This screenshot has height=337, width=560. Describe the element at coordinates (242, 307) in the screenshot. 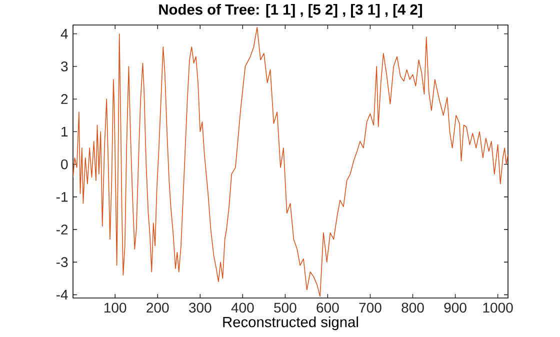

I see `x-tick-label: 400` at that location.